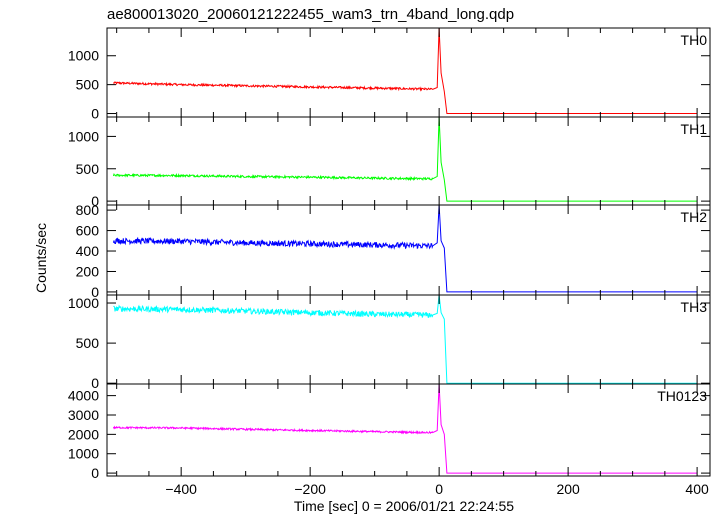 Image resolution: width=722 pixels, height=516 pixels. I want to click on y-tick-label: 3000, so click(83, 415).